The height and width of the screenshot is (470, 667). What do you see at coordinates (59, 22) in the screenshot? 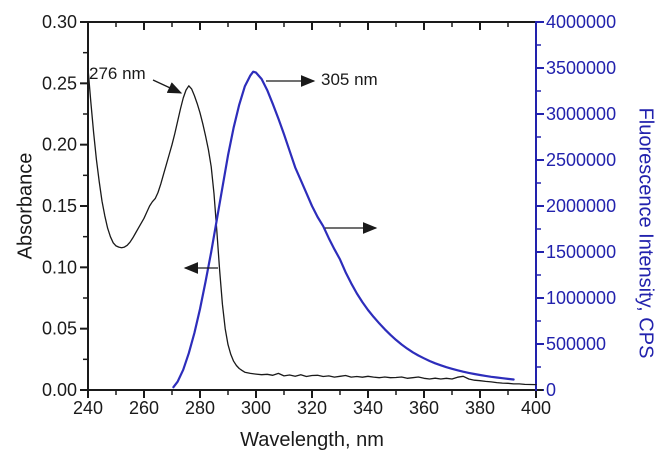
I see `y-left-tick-label: 0.30` at bounding box center [59, 22].